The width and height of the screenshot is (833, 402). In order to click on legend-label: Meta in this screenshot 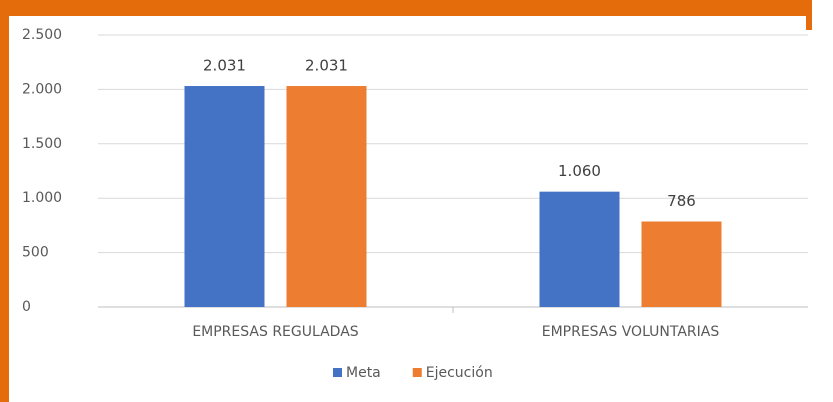, I will do `click(363, 373)`.